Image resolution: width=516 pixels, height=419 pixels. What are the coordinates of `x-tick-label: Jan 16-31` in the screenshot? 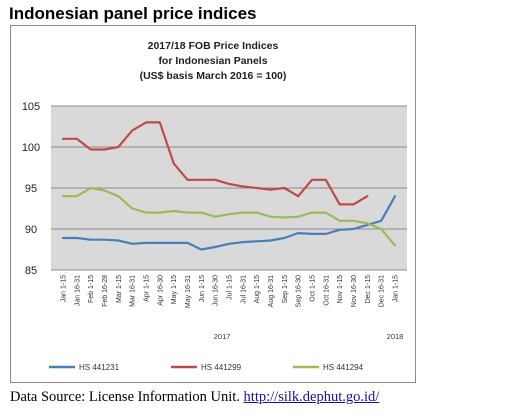 It's located at (77, 290).